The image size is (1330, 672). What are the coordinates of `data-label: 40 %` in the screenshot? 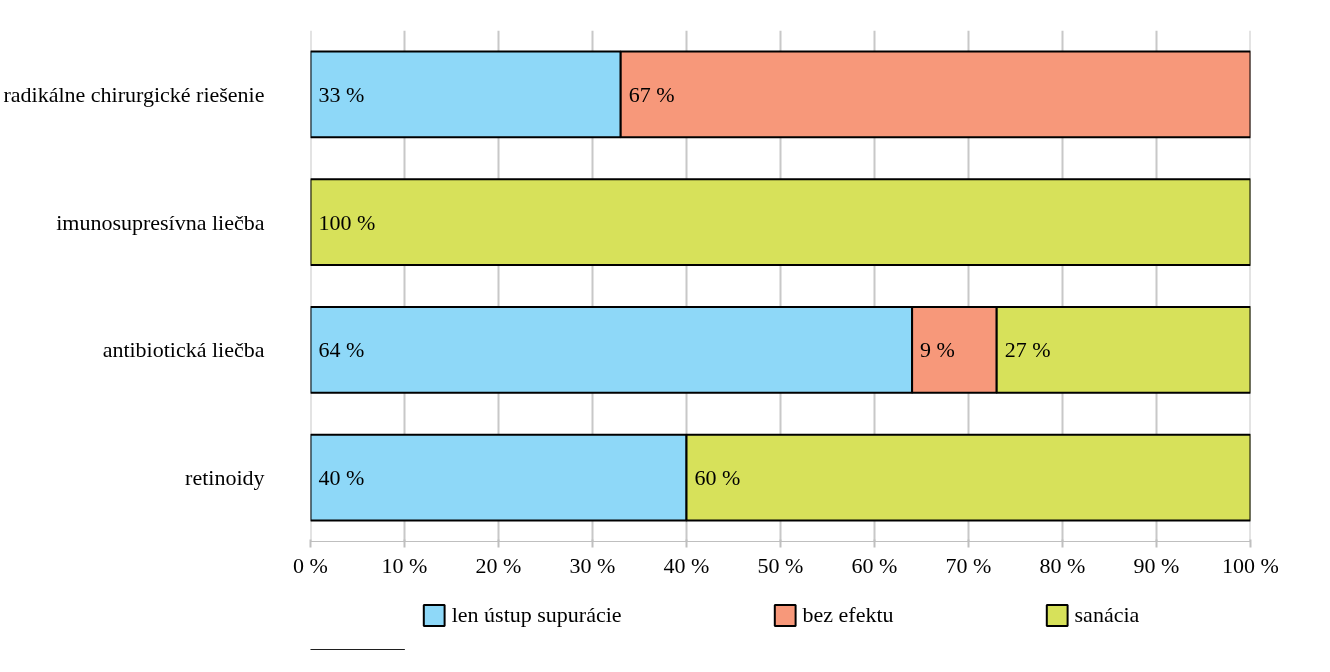 It's located at (341, 478).